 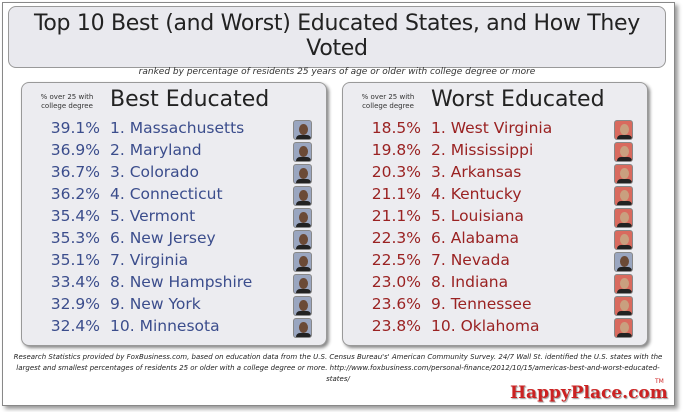 I want to click on state-row: 23.8% 10. Oklahoma, so click(x=495, y=328).